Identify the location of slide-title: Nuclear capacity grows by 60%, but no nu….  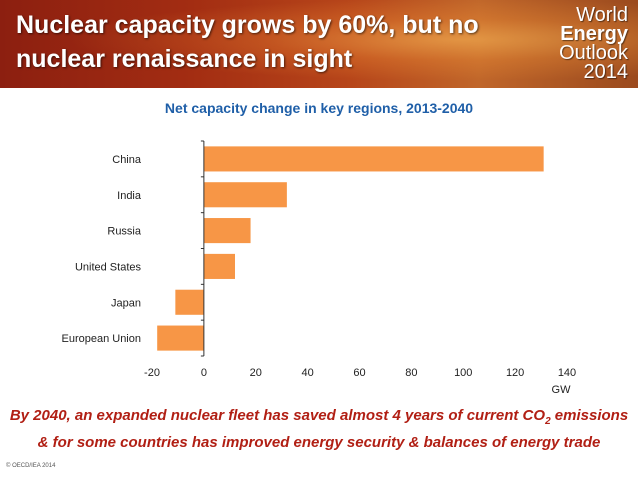
(247, 42).